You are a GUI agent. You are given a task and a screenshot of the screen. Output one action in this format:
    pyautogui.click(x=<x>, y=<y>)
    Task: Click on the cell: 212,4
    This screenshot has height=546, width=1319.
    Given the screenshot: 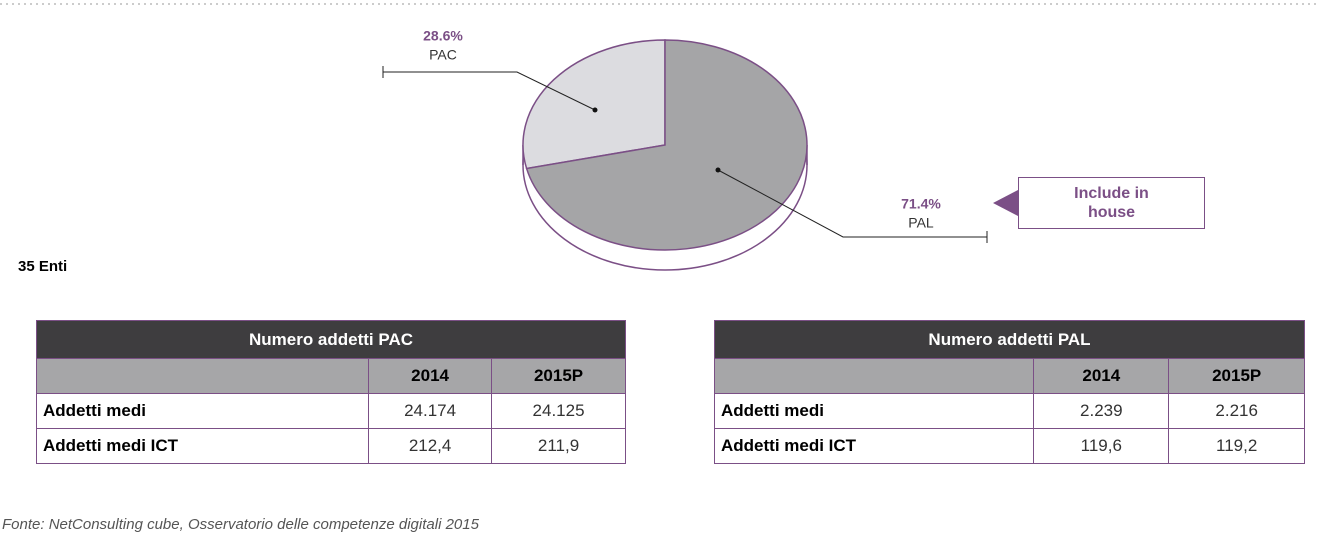 What is the action you would take?
    pyautogui.click(x=430, y=446)
    